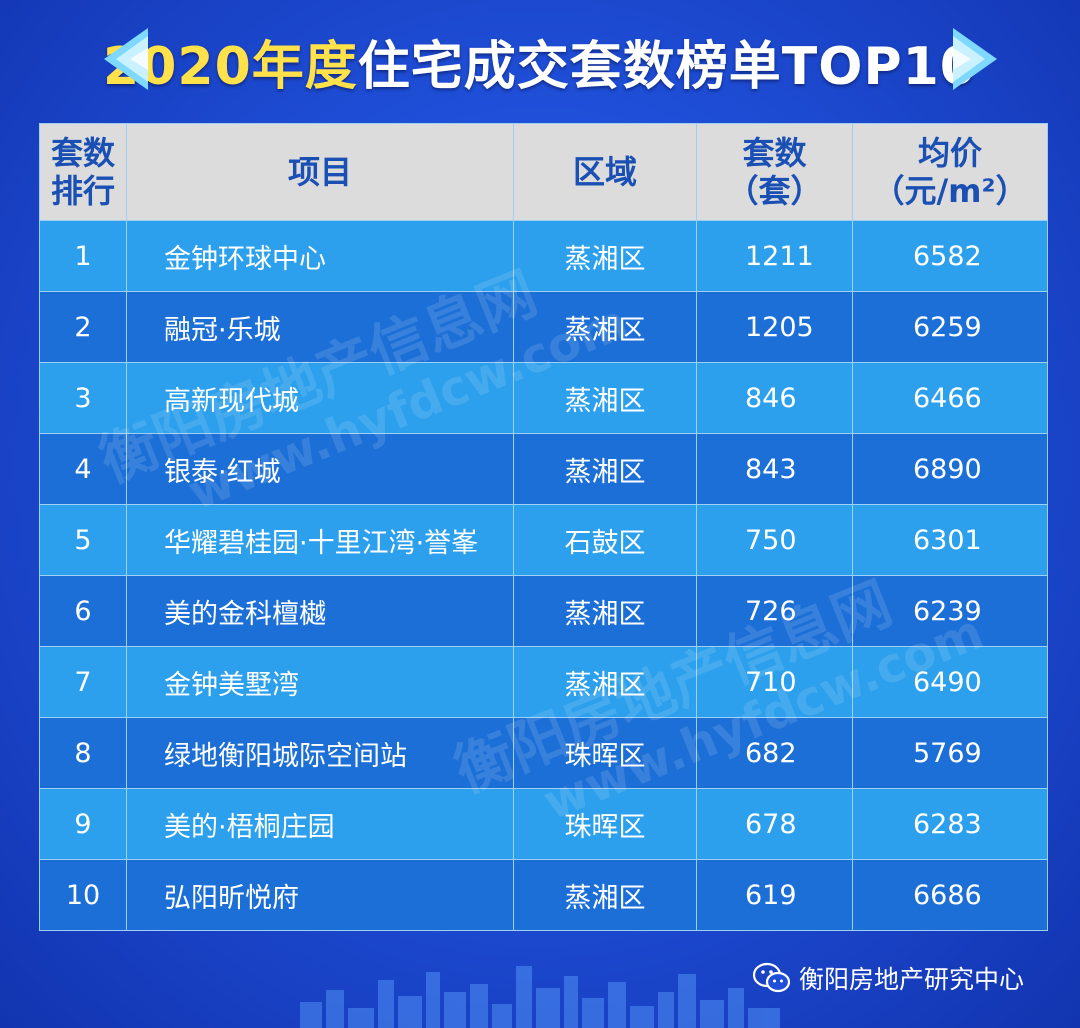  What do you see at coordinates (774, 682) in the screenshot?
I see `cell-units: 710` at bounding box center [774, 682].